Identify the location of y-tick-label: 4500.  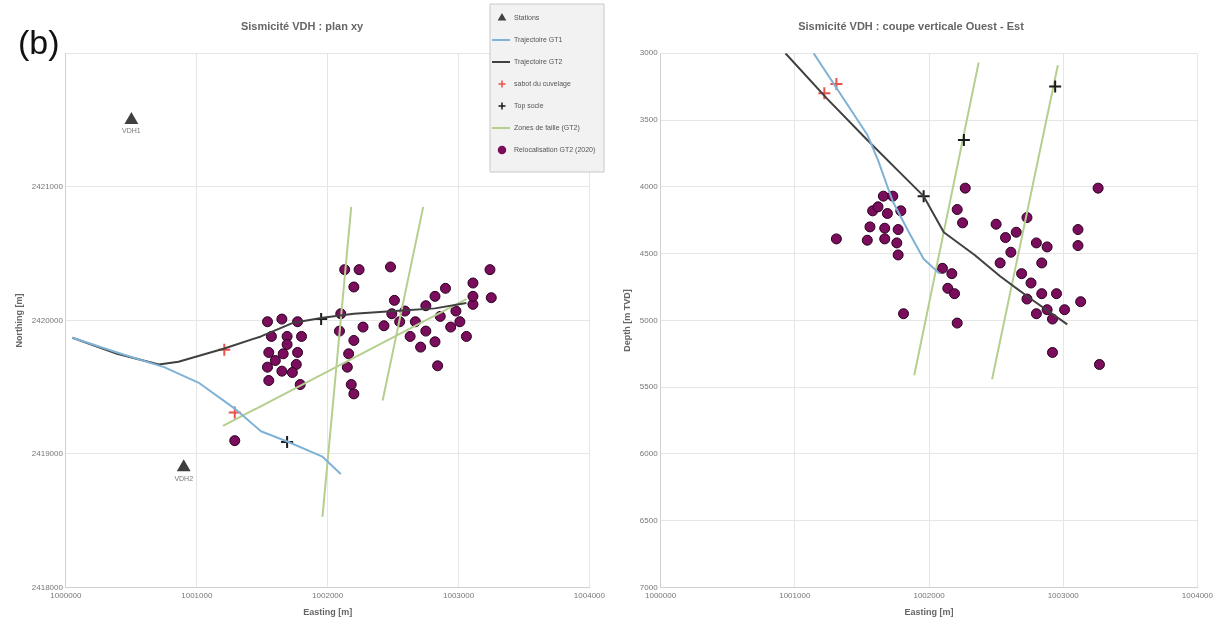
(649, 253).